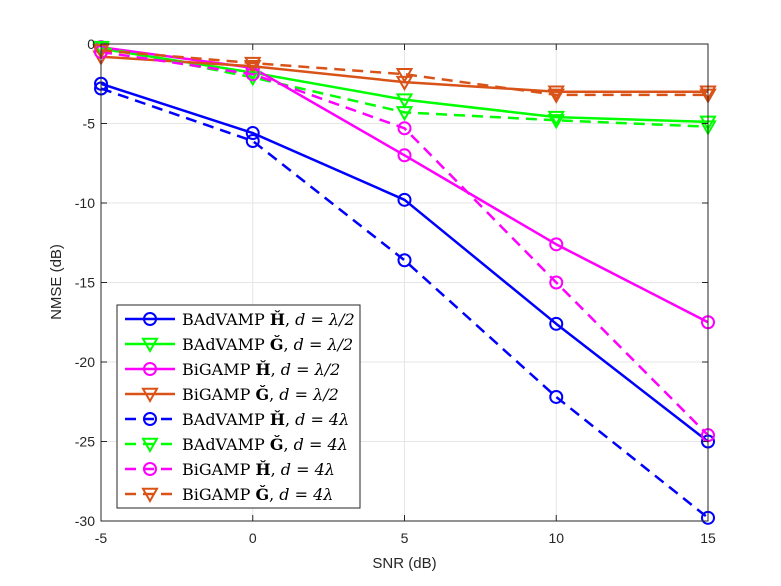  I want to click on legend-item: BiGAMP Ǧ, d = 4λ, so click(229, 494).